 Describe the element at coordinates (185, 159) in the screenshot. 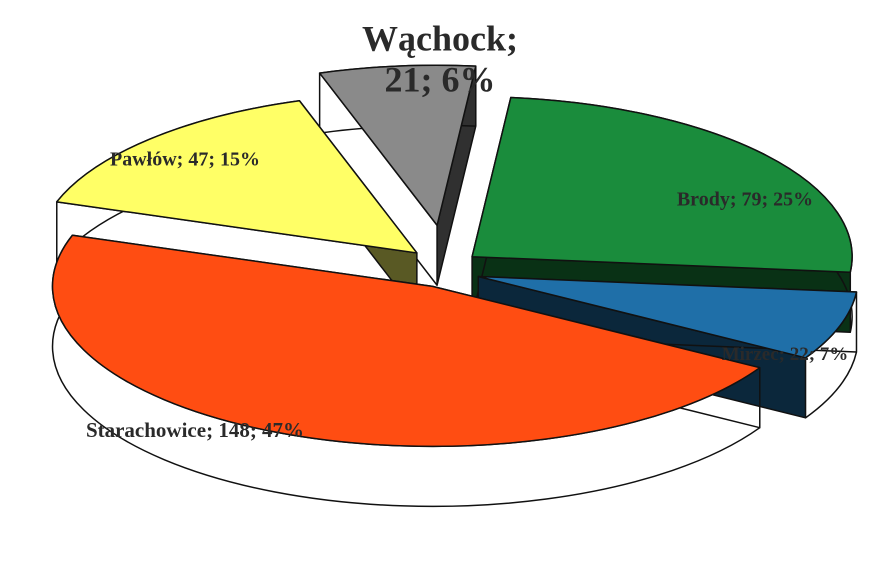

I see `data-label: Pawłów; 47; 15%` at that location.